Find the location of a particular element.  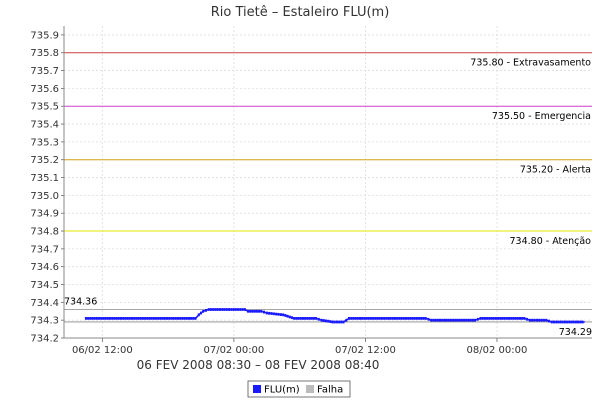

y-tick-label: 735.0 is located at coordinates (44, 196).